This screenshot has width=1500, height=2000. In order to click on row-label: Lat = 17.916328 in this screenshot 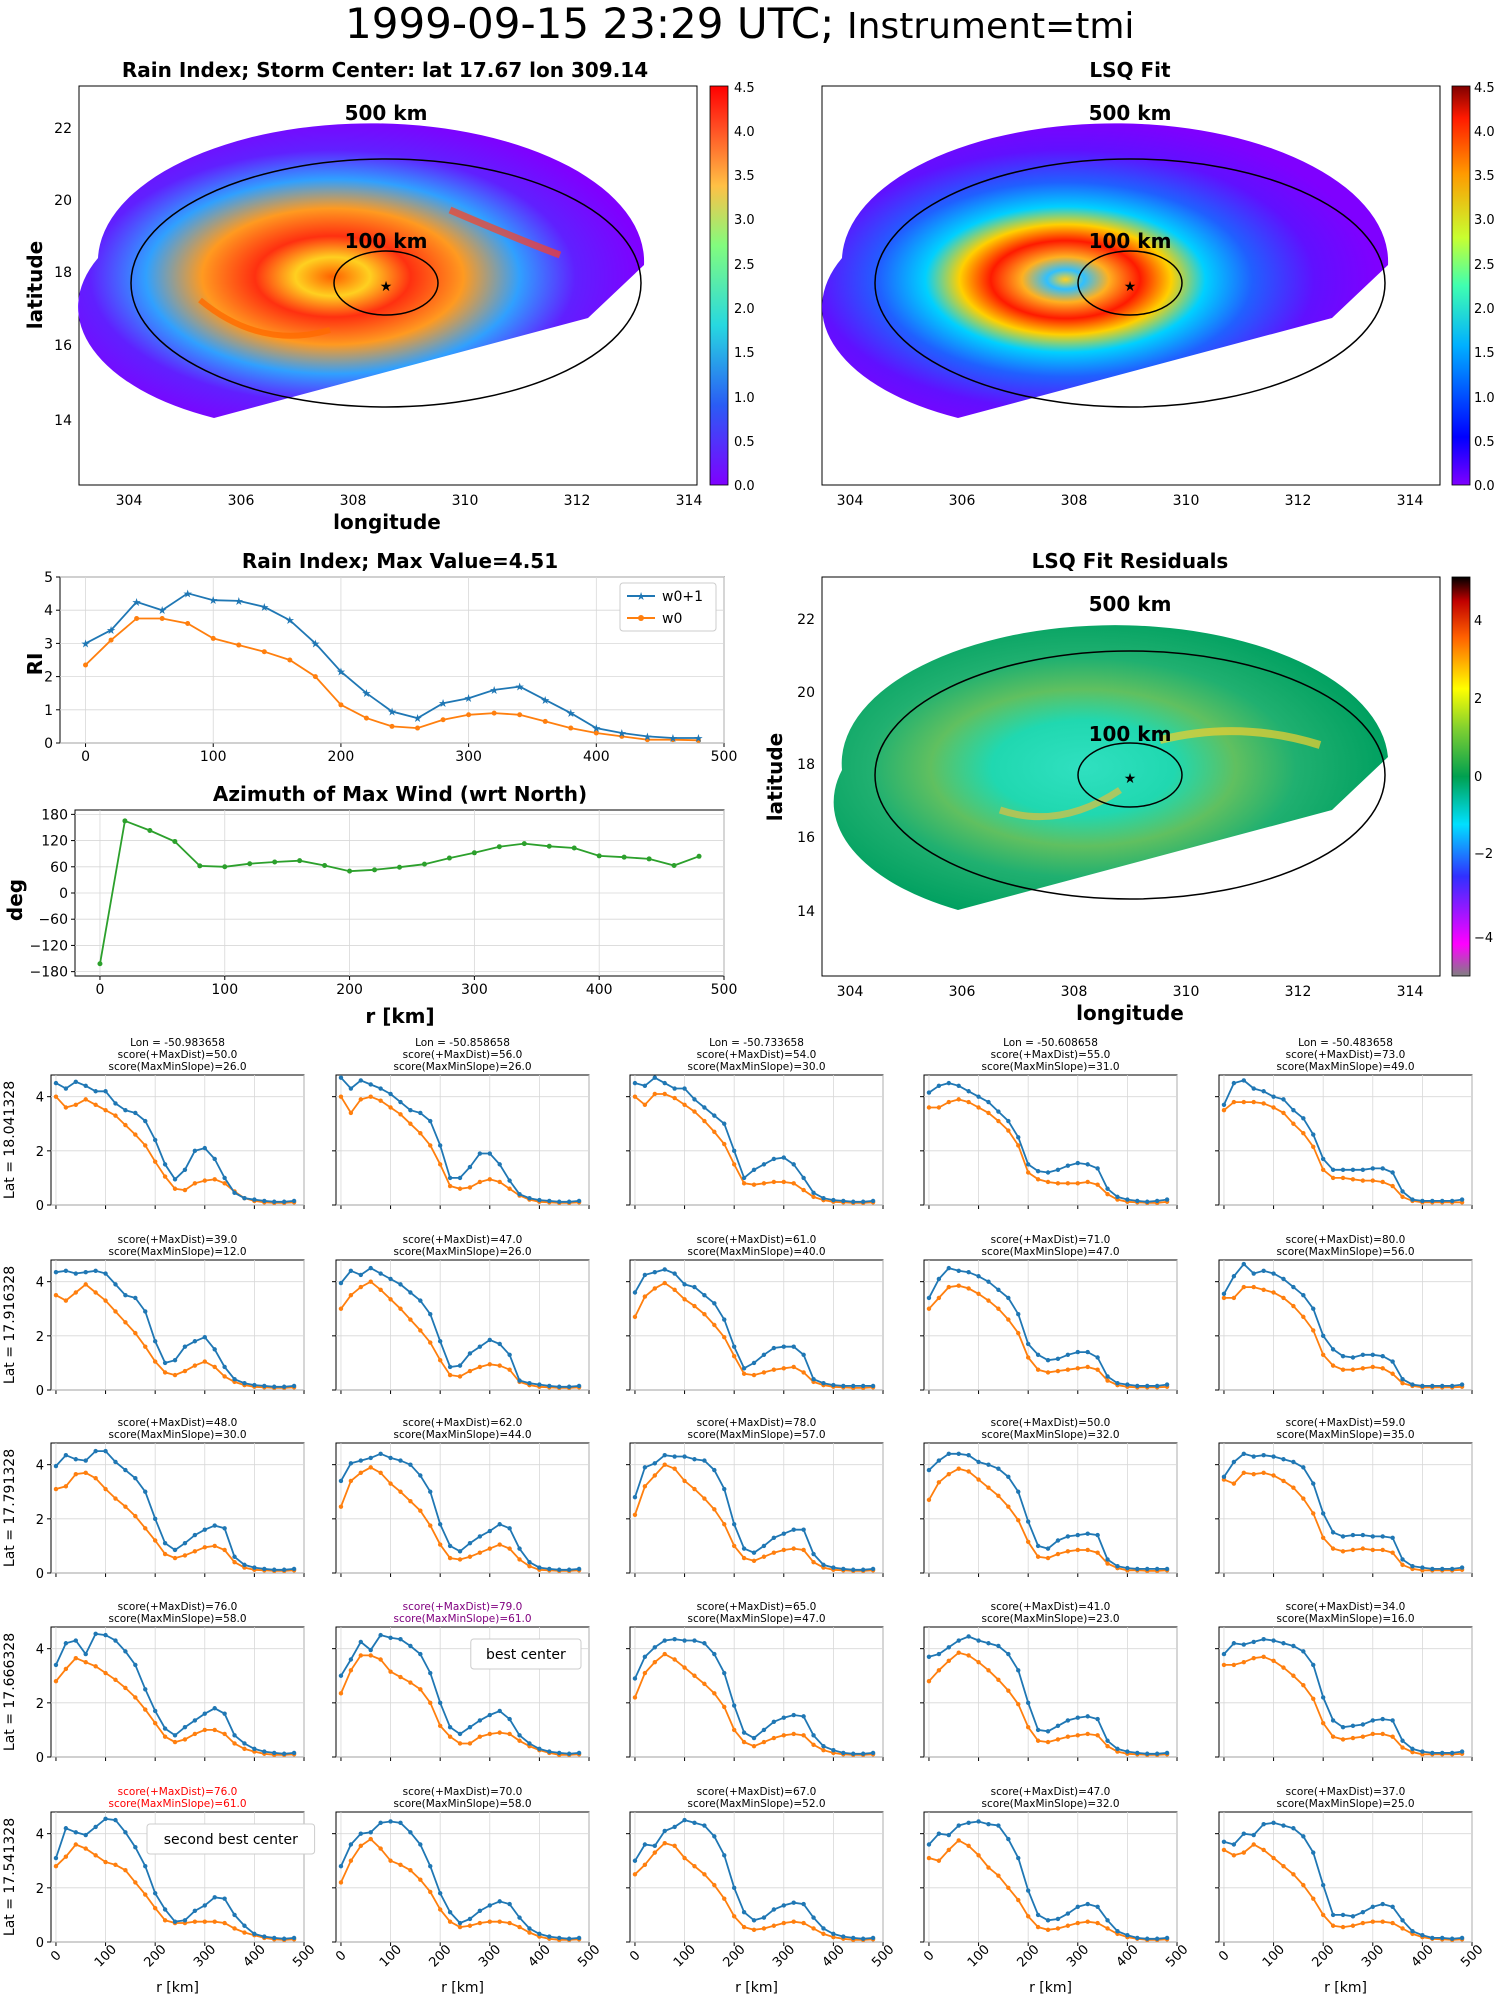, I will do `click(10, 1325)`.